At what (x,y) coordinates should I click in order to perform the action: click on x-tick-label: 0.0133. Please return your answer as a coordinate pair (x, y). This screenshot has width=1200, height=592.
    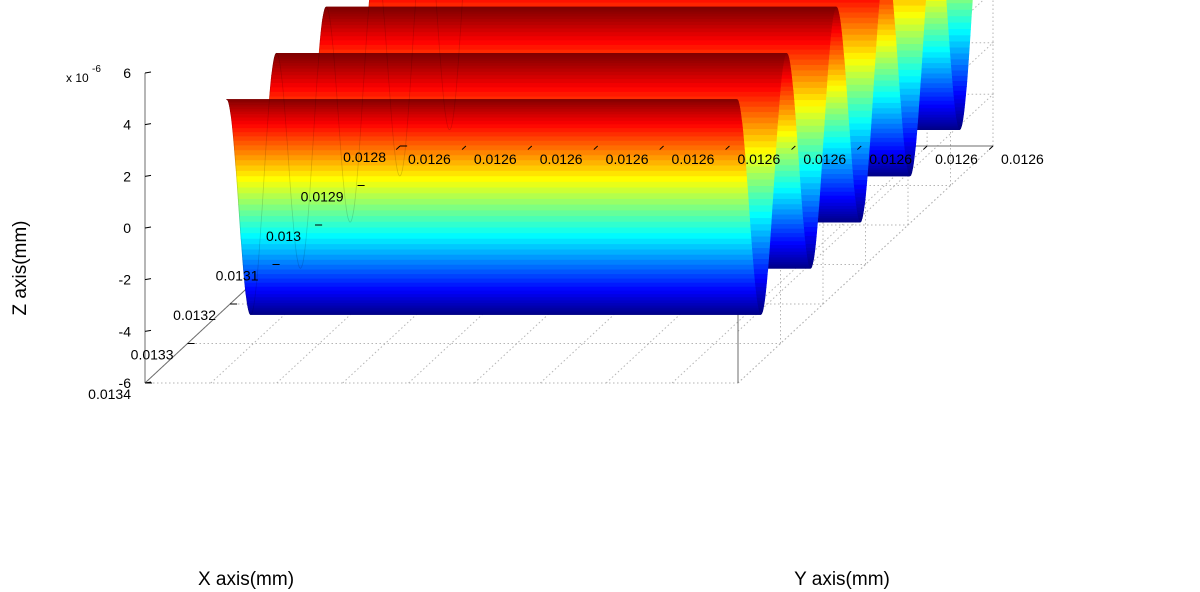
    Looking at the image, I should click on (152, 355).